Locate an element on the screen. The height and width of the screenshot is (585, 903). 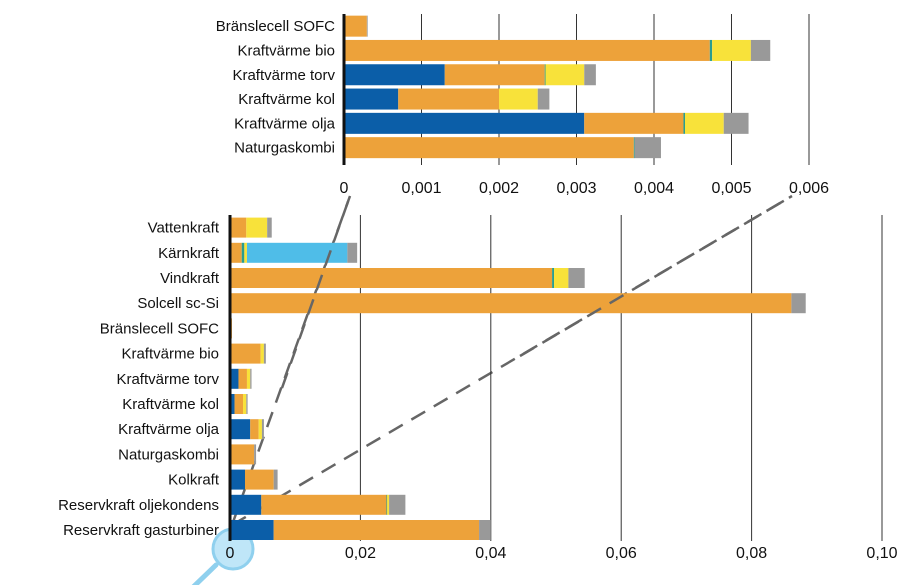
x-tick-label: 0,10 is located at coordinates (881, 553).